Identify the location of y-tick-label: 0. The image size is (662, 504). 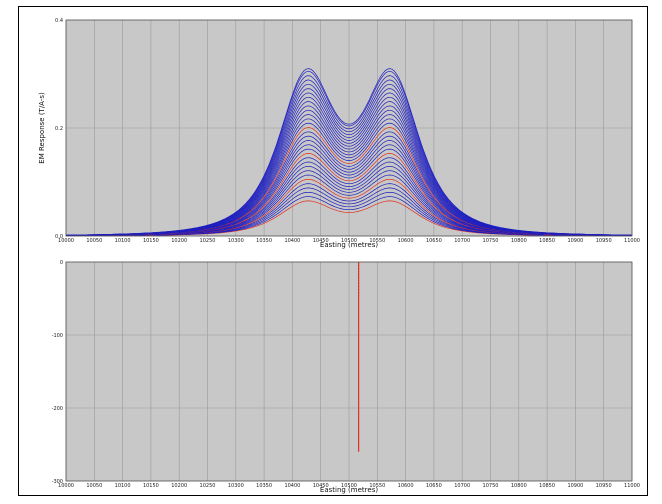
(61, 263).